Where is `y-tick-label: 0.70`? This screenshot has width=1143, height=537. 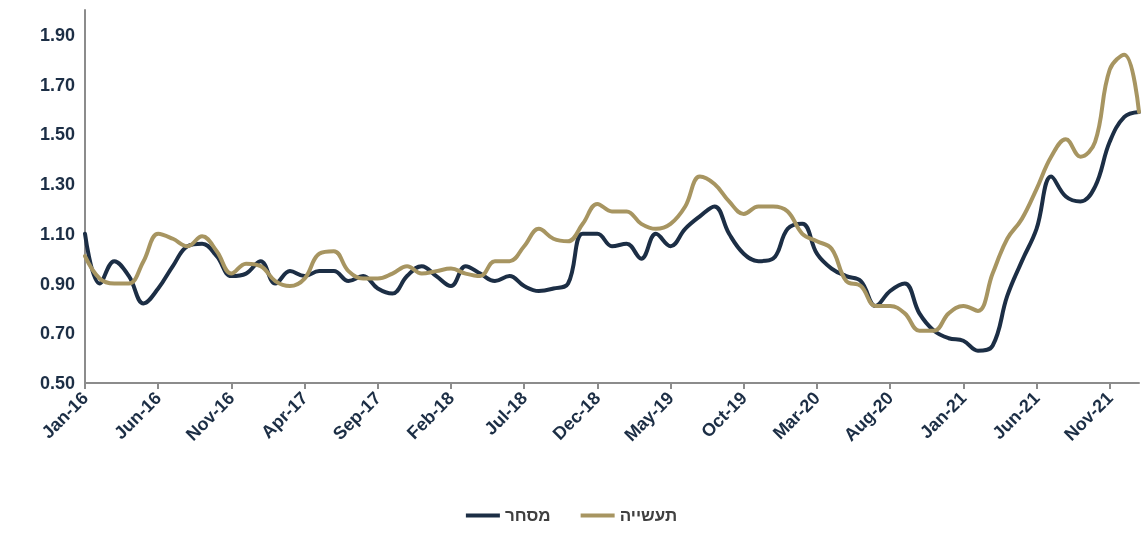
y-tick-label: 0.70 is located at coordinates (57, 333).